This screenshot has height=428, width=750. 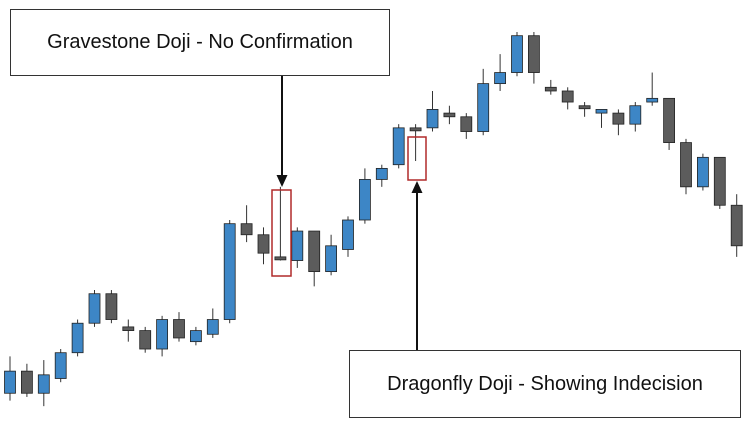 I want to click on gravestone-arrow-head, so click(x=282, y=181).